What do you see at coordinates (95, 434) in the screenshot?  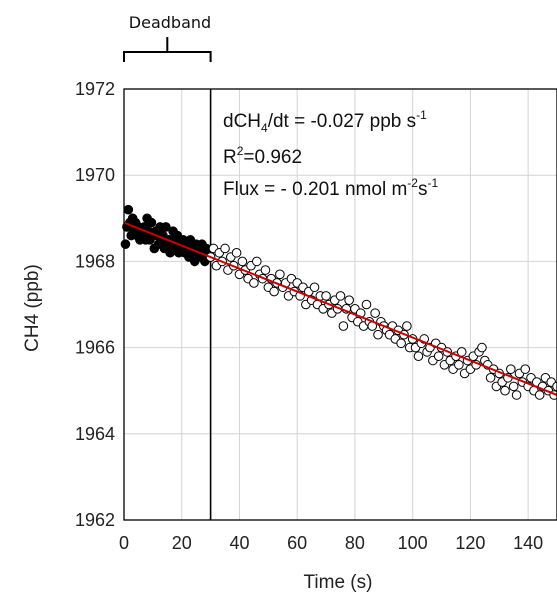 I see `y-tick-label: 1964` at bounding box center [95, 434].